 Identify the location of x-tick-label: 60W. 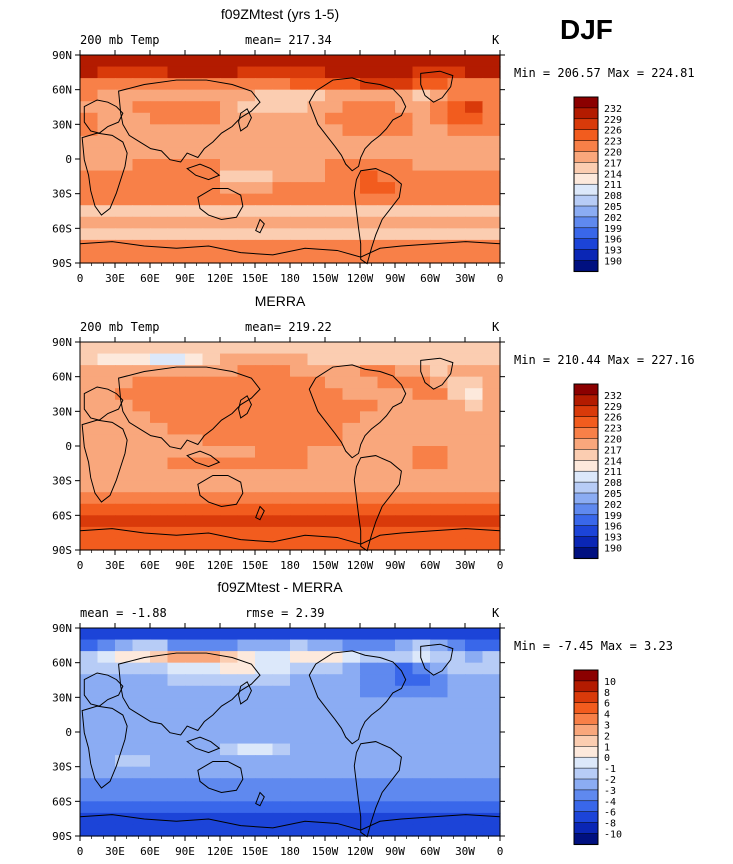
(430, 851).